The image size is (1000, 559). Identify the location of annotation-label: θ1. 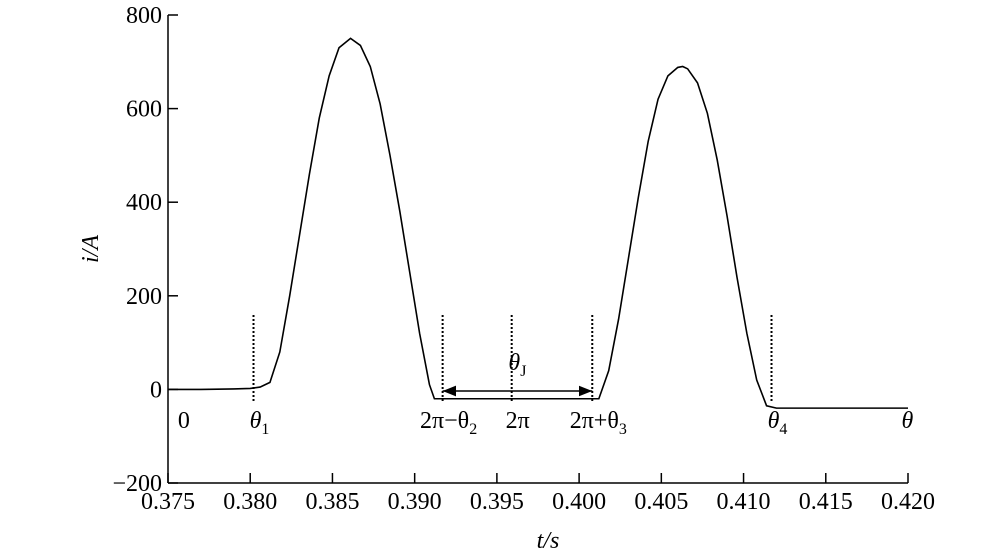
(260, 423).